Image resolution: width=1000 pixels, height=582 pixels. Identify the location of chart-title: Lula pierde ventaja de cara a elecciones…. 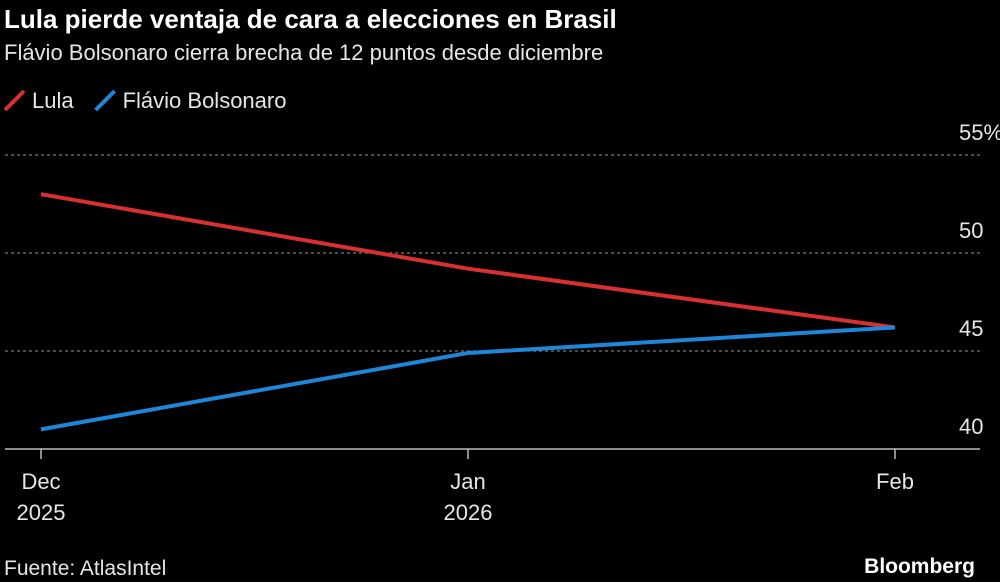
(310, 19).